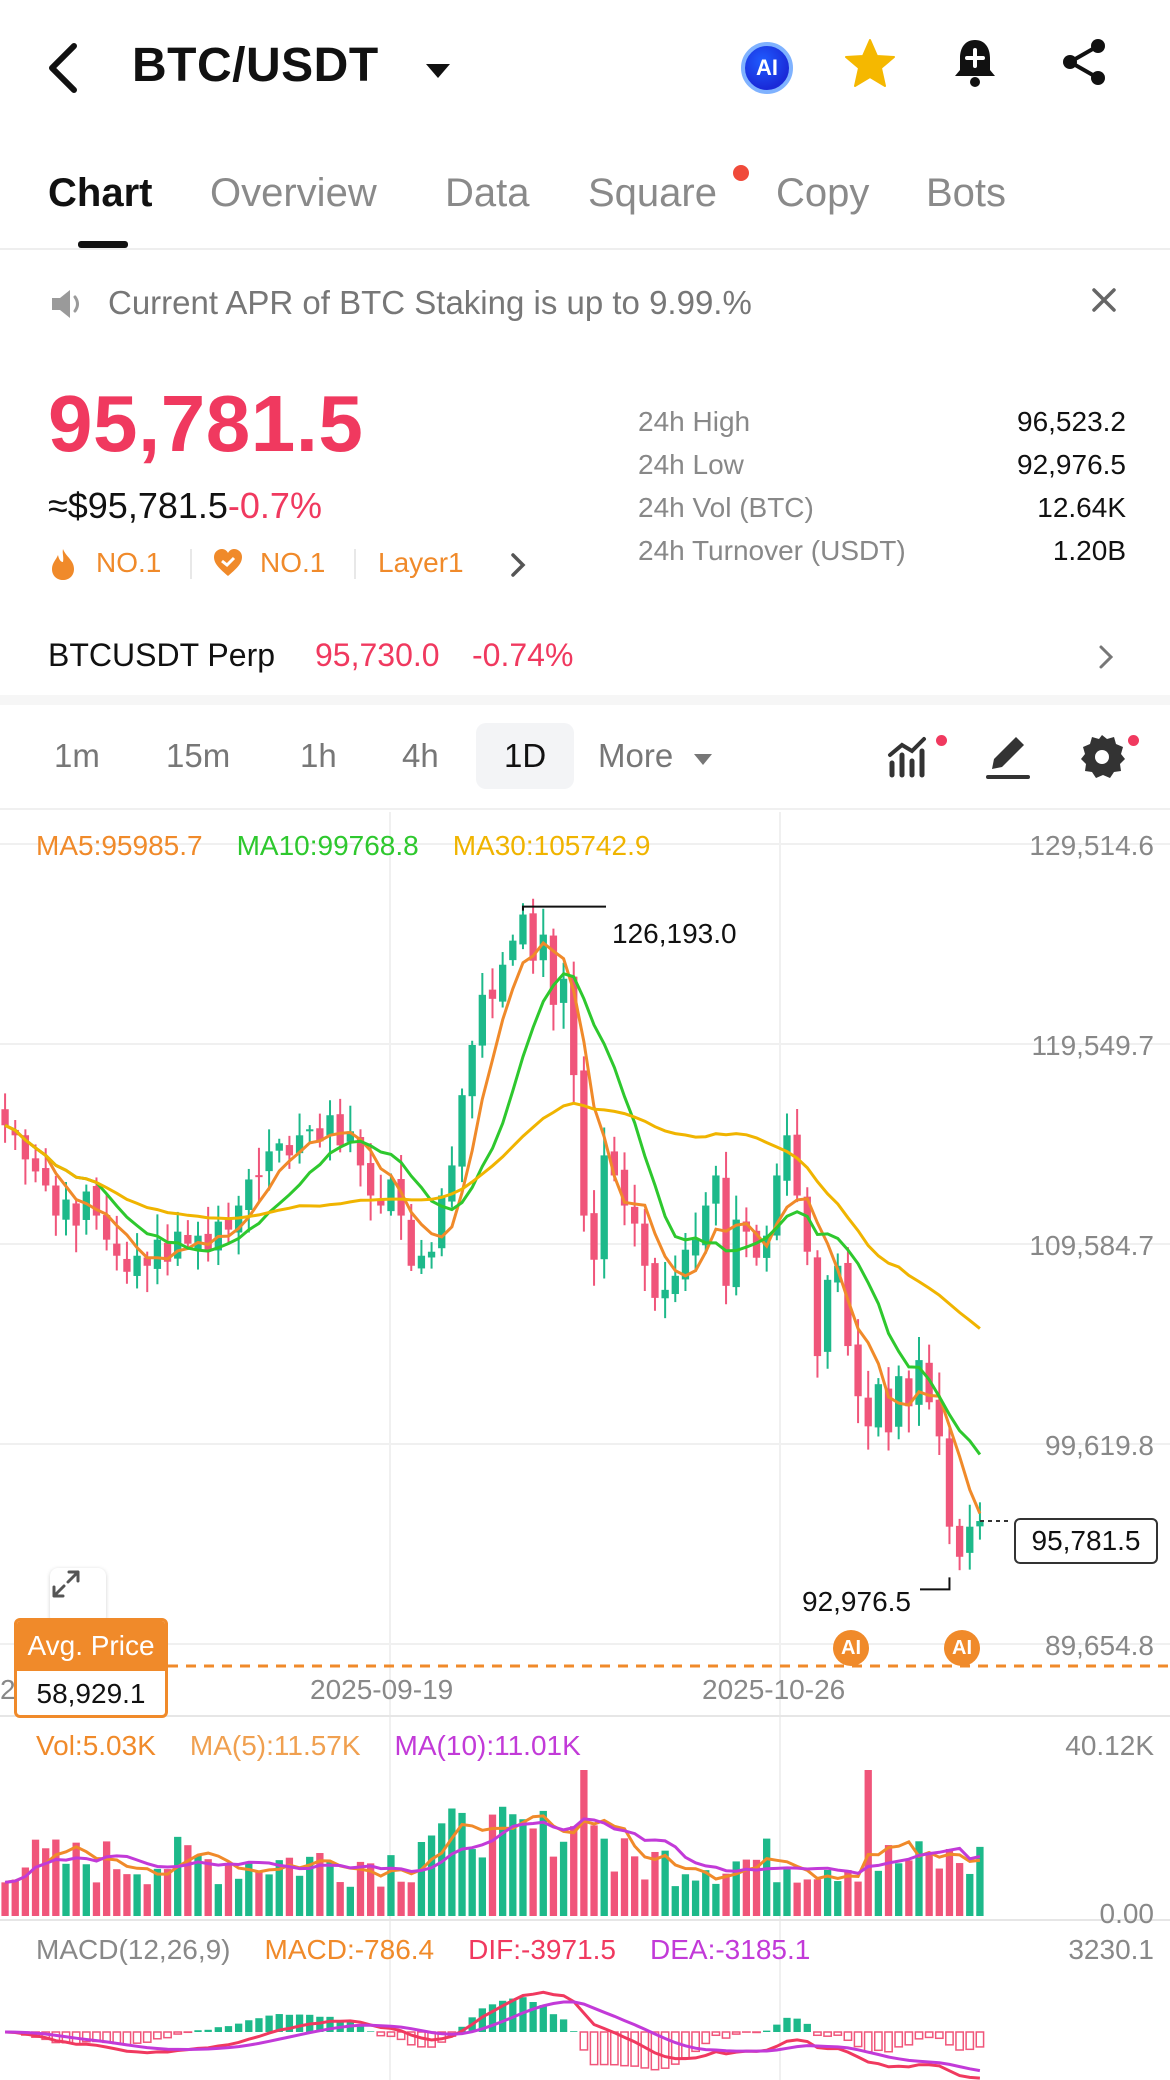  Describe the element at coordinates (421, 562) in the screenshot. I see `tag-sector: Layer1` at that location.